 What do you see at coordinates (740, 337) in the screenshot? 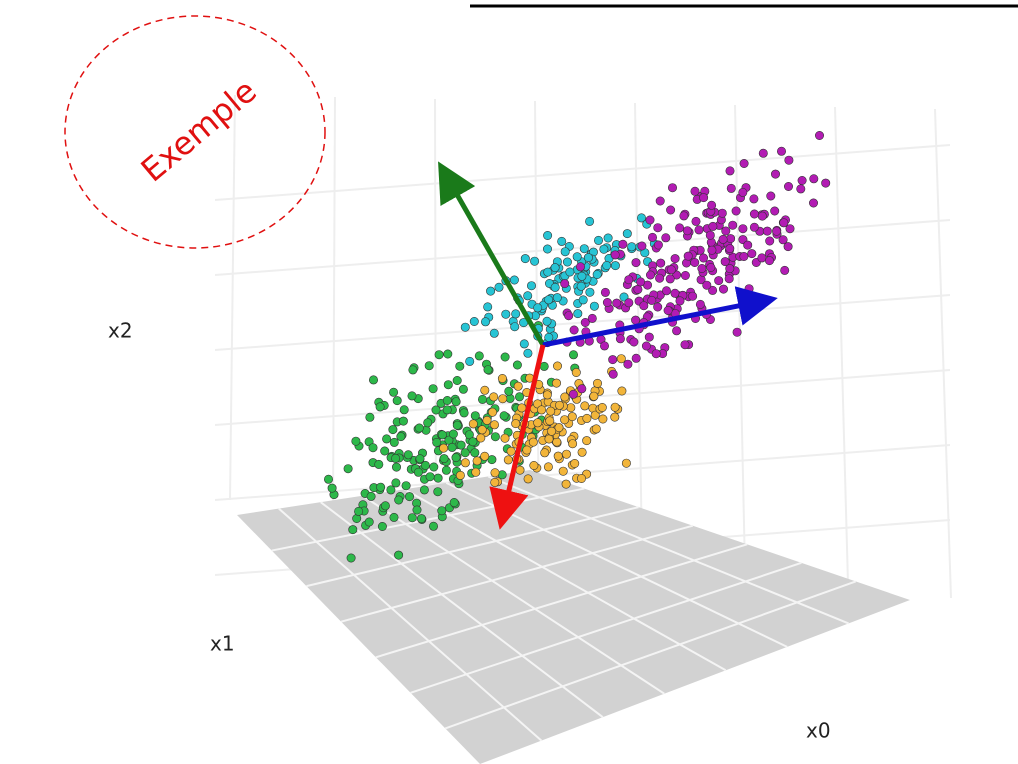
I see `wall-grid-line` at bounding box center [740, 337].